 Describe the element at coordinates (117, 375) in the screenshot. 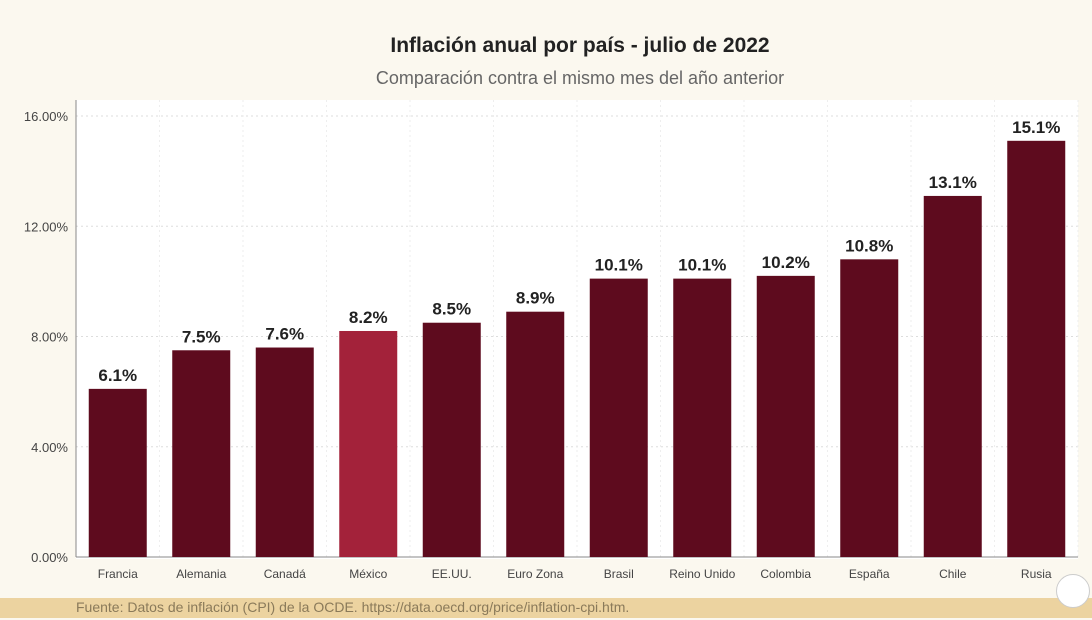

I see `data-label: 6.1%` at that location.